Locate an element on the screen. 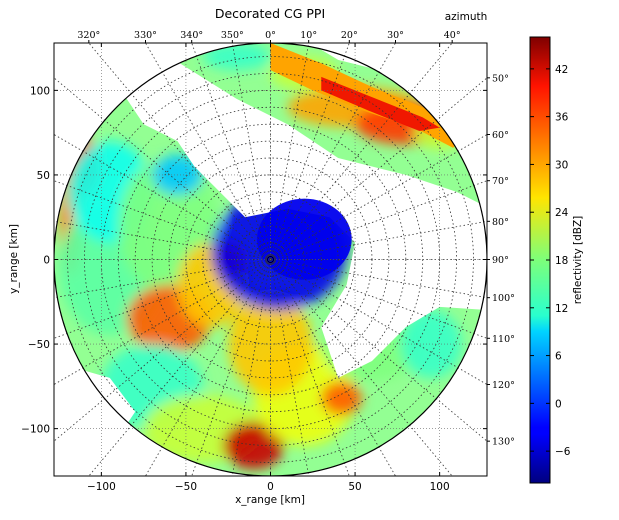  y-tick-label: 100 is located at coordinates (40, 91).